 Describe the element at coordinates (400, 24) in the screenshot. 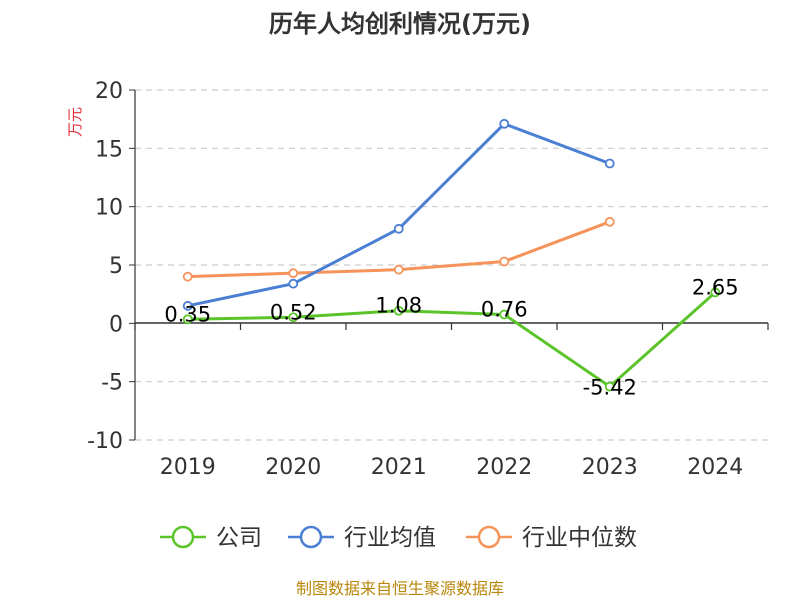

I see `chart-title: 历年人均创利情况(万元)` at that location.